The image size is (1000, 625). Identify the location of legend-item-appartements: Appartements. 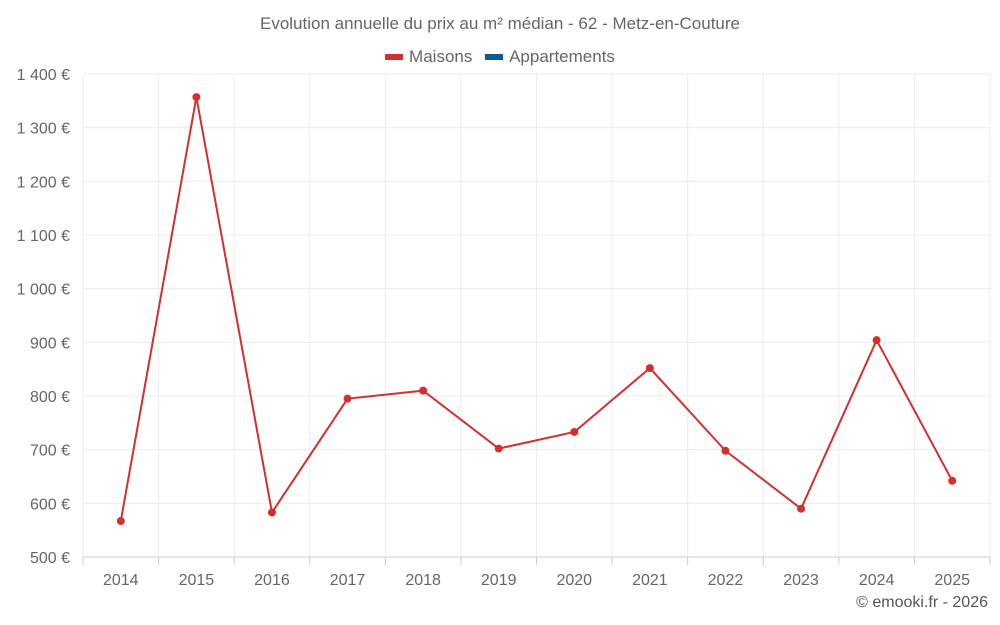
(550, 57).